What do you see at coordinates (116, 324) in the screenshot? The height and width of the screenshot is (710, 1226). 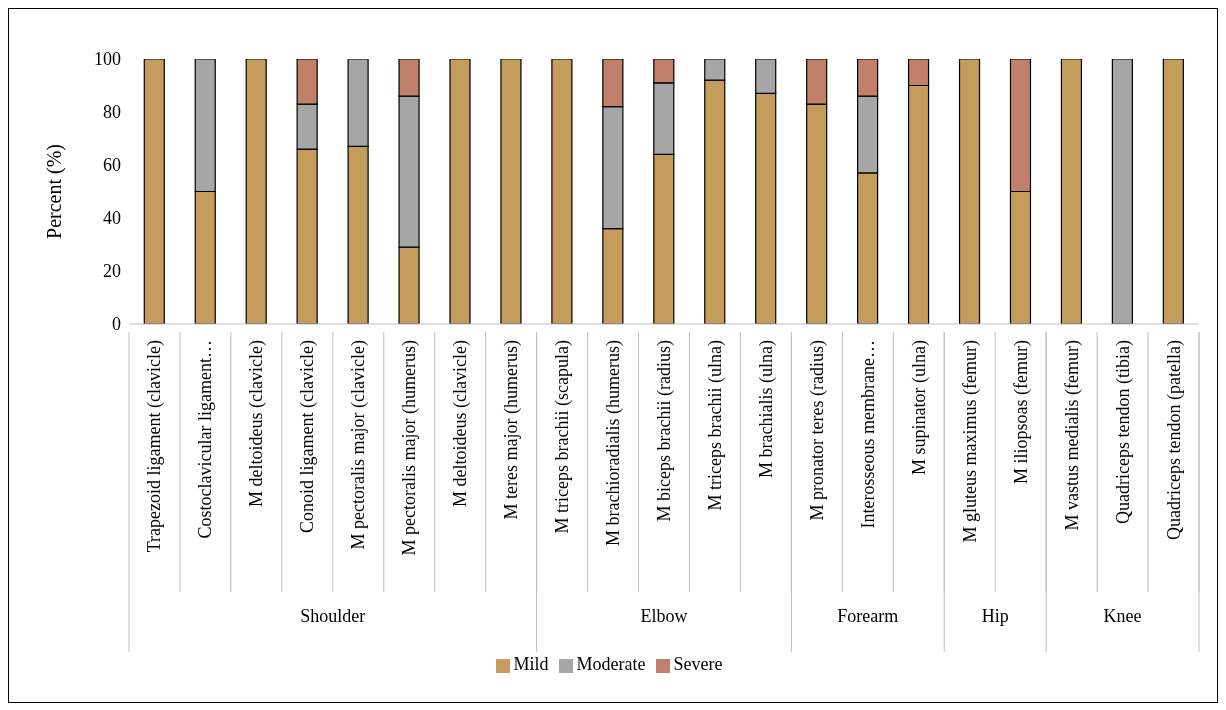 I see `y-tick-label: 0` at bounding box center [116, 324].